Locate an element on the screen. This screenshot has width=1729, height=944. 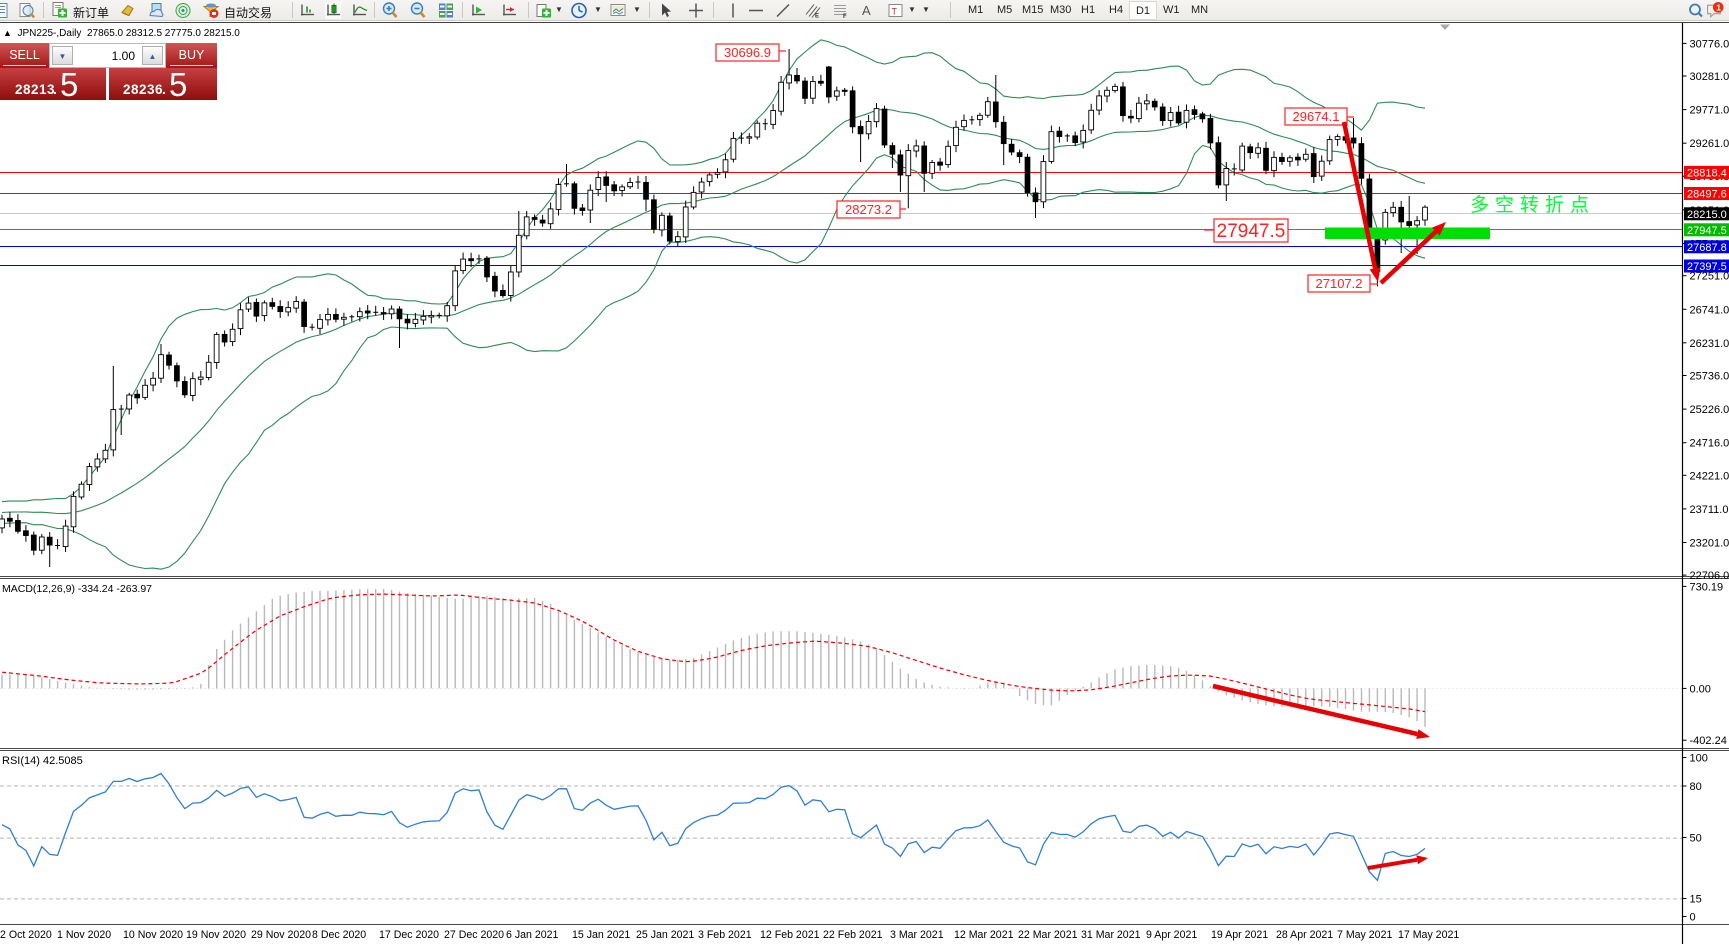
svg-text: 0.00 is located at coordinates (1700, 689).